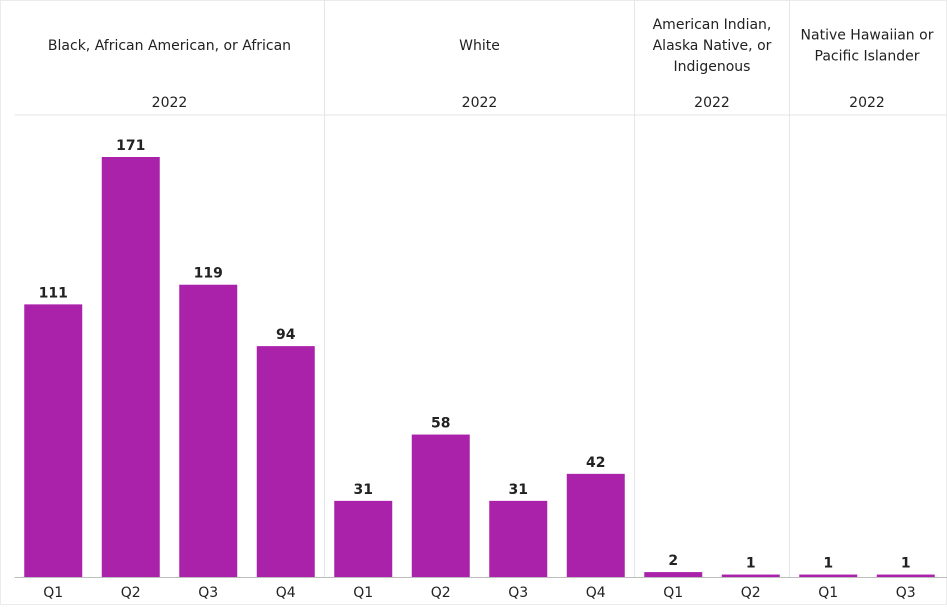  Describe the element at coordinates (712, 25) in the screenshot. I see `panel-race-label: American Indian,` at that location.